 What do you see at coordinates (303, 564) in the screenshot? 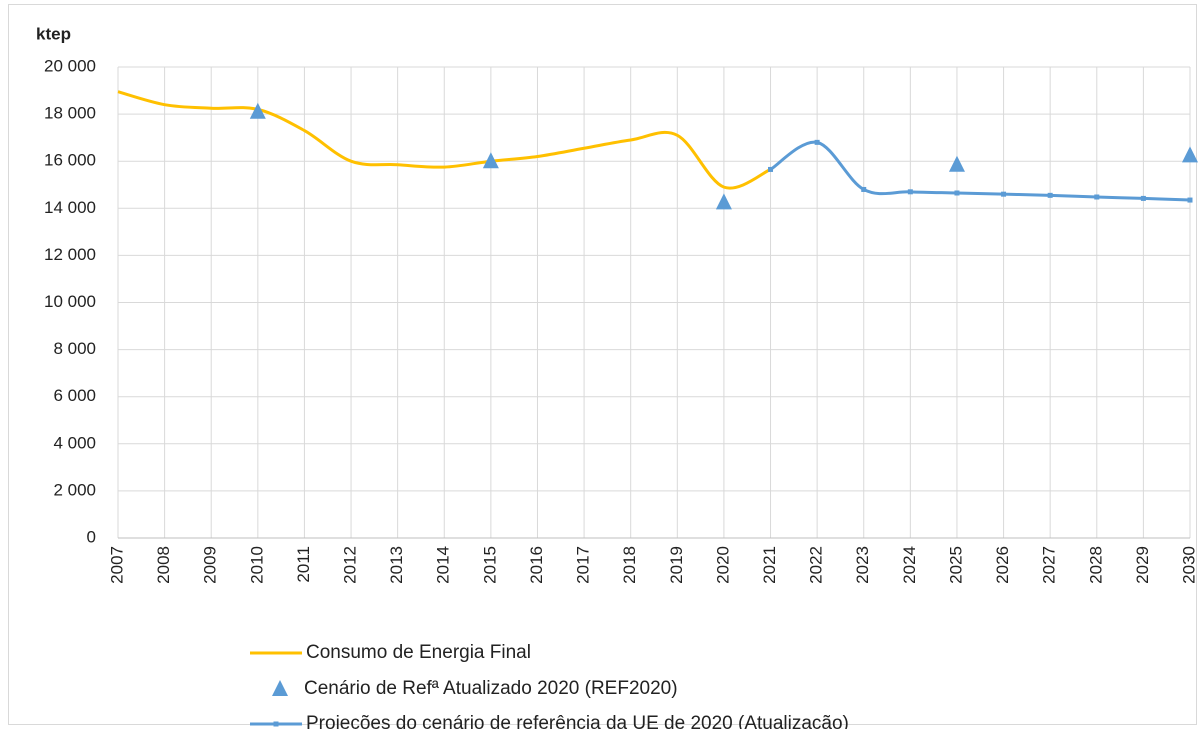
I see `x-tick-label: 2011` at bounding box center [303, 564].